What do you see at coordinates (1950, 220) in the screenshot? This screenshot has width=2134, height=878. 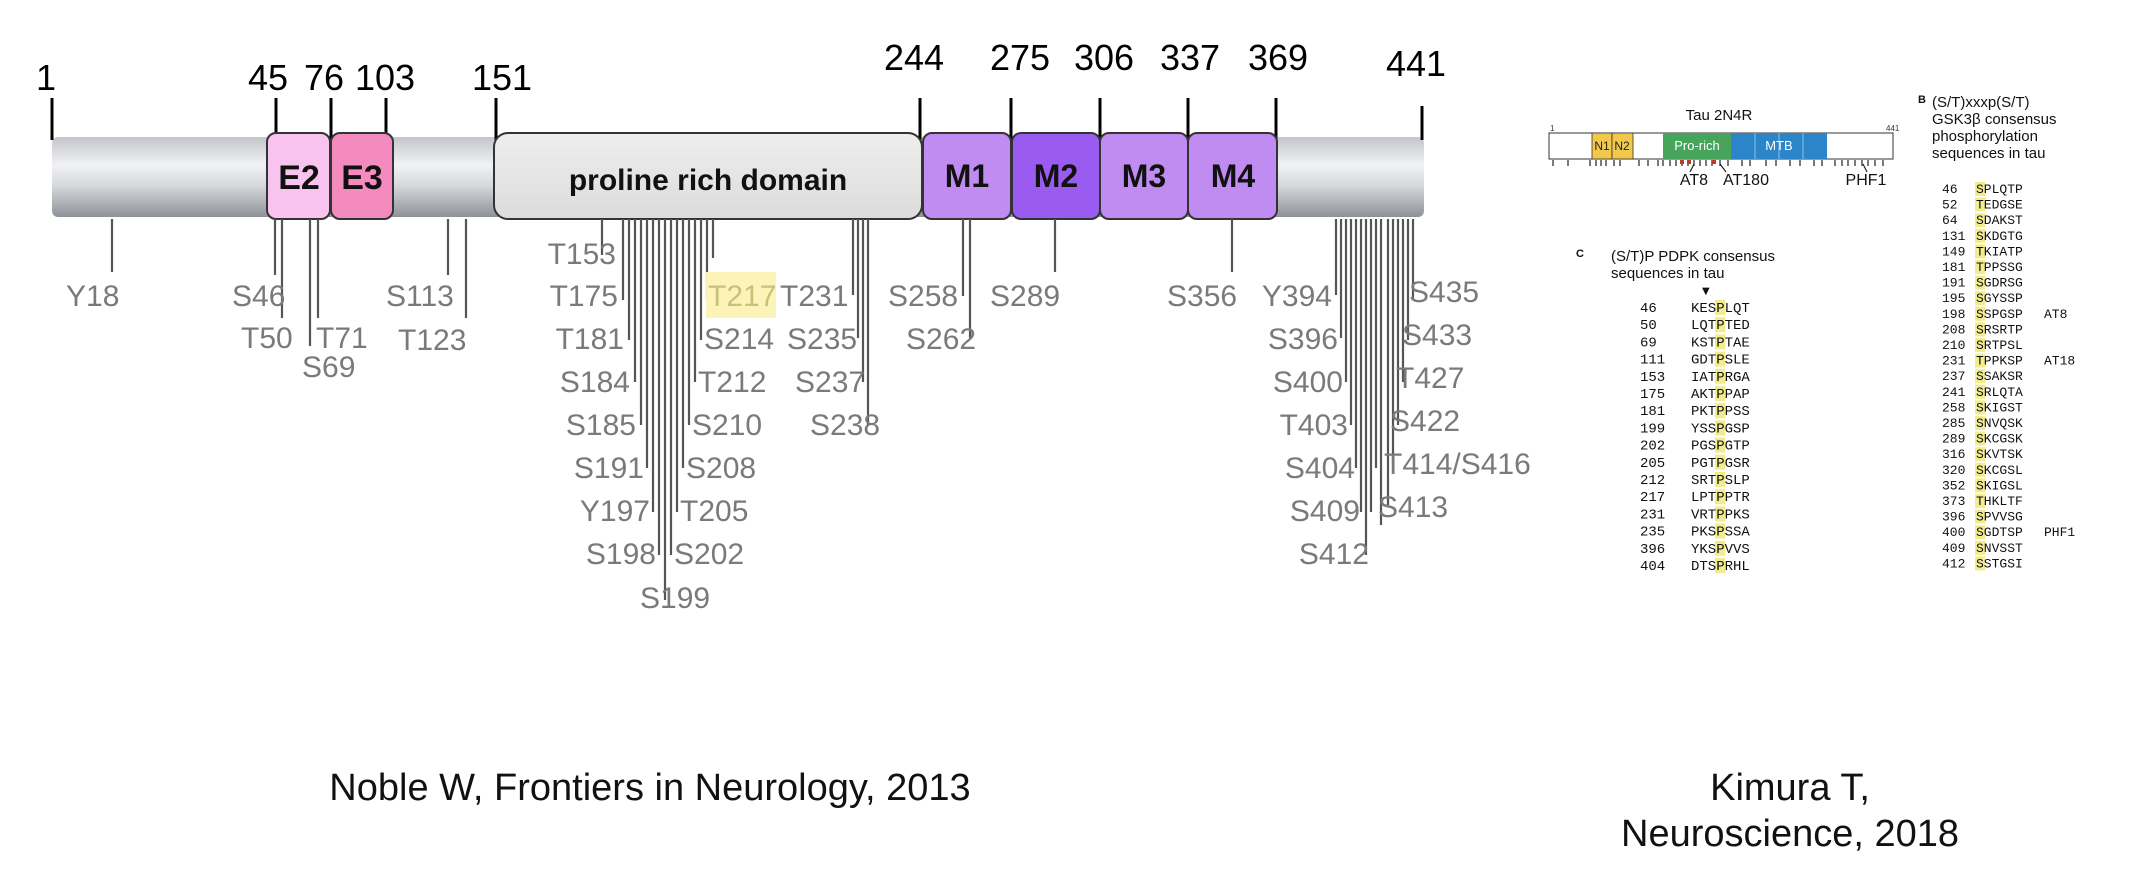 I see `panel-b-pos: 64` at bounding box center [1950, 220].